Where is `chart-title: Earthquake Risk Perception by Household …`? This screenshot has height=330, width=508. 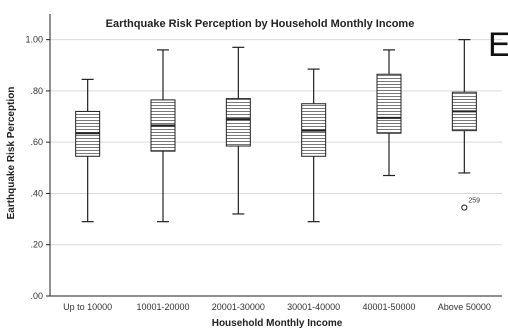
chart-title: Earthquake Risk Perception by Household … is located at coordinates (260, 24).